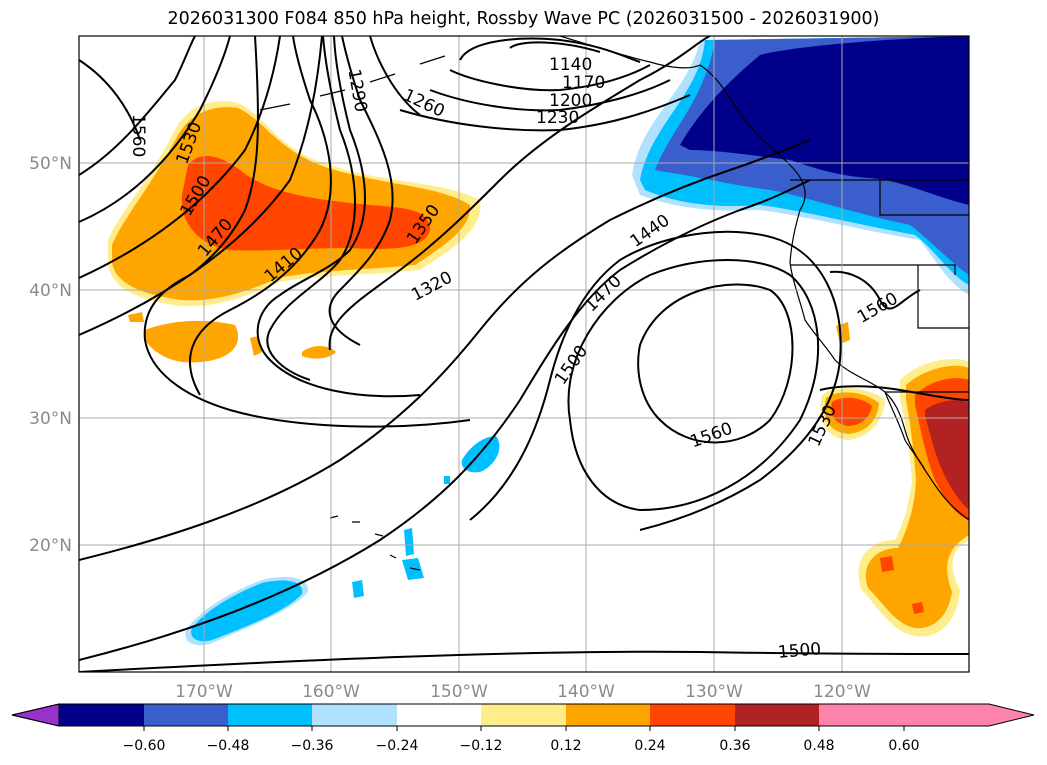  What do you see at coordinates (50, 291) in the screenshot?
I see `lat-label-40n: 40°N` at bounding box center [50, 291].